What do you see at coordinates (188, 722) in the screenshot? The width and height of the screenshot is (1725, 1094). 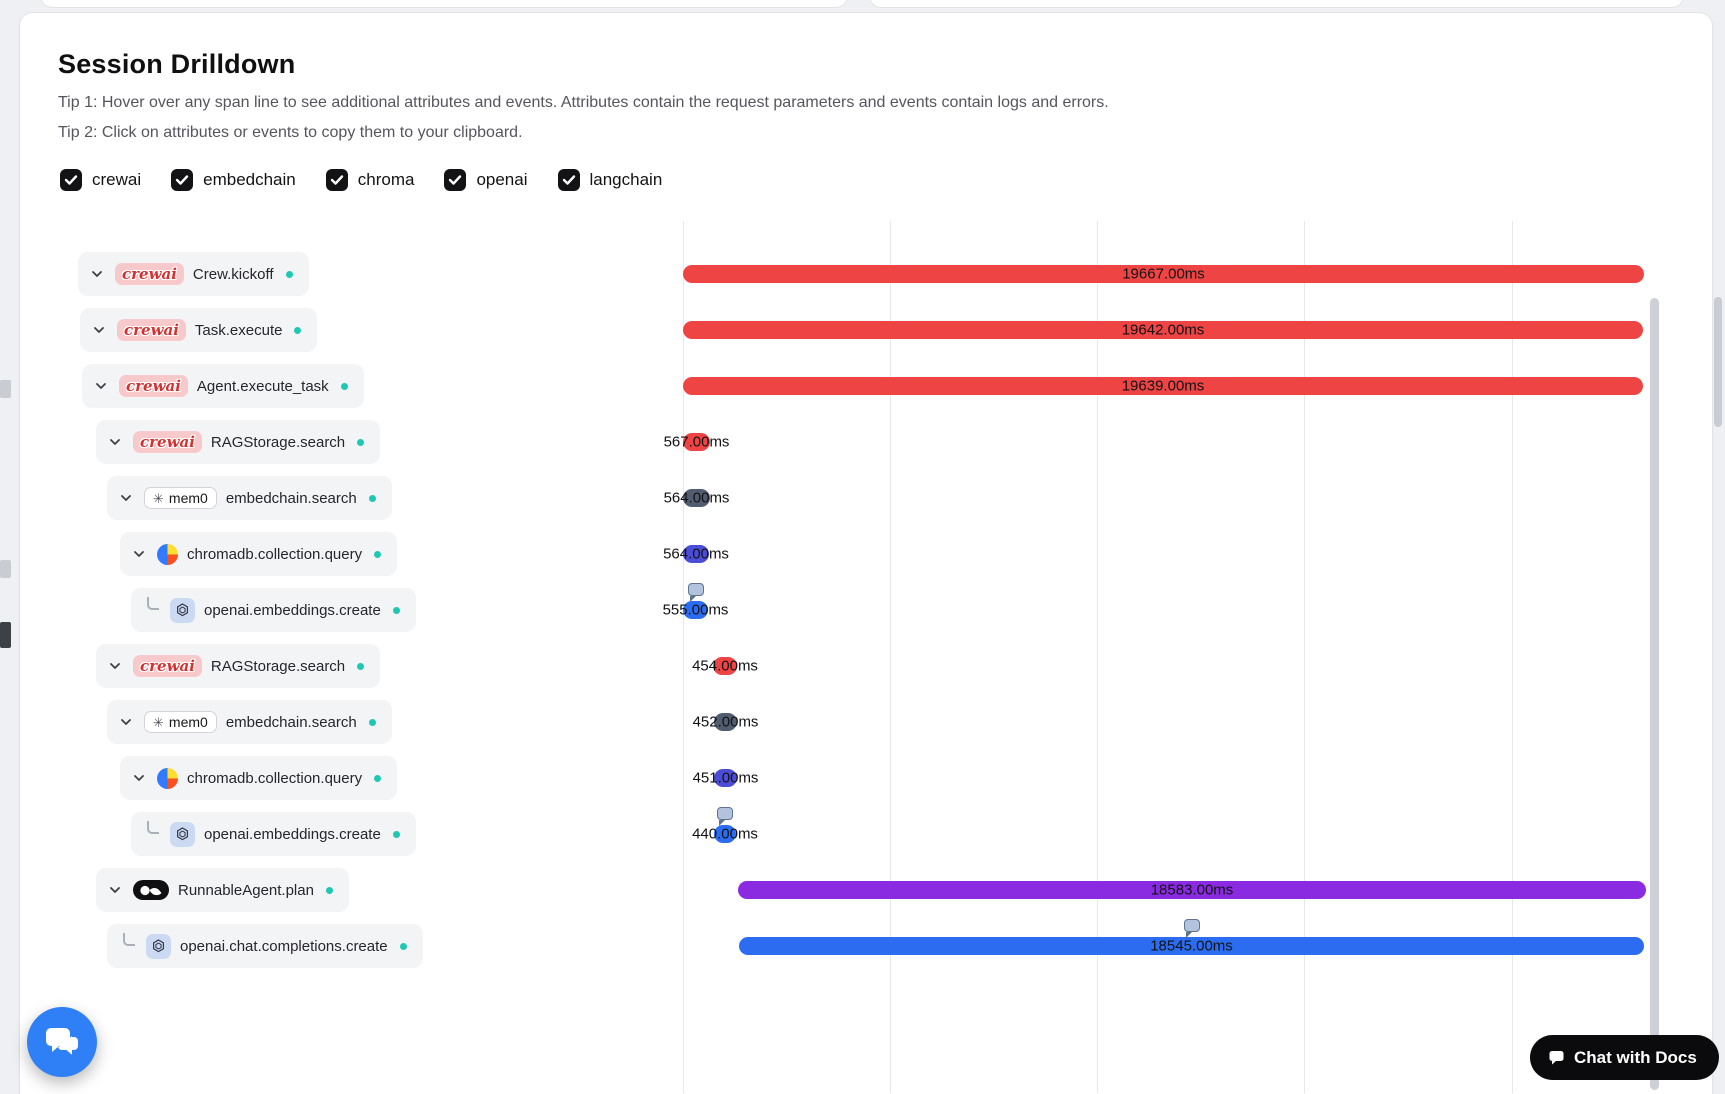 I see `mem0-logo-label: mem0` at bounding box center [188, 722].